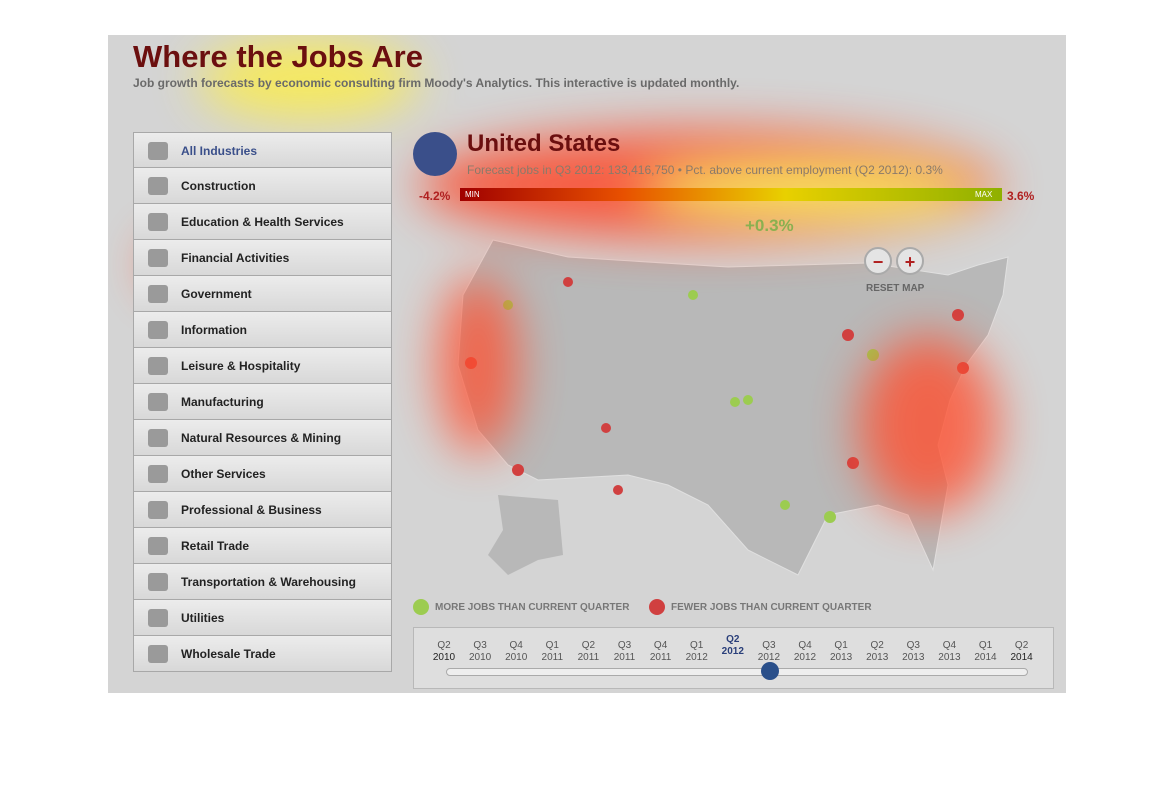 Image resolution: width=1174 pixels, height=788 pixels. I want to click on industry-label: Information, so click(214, 330).